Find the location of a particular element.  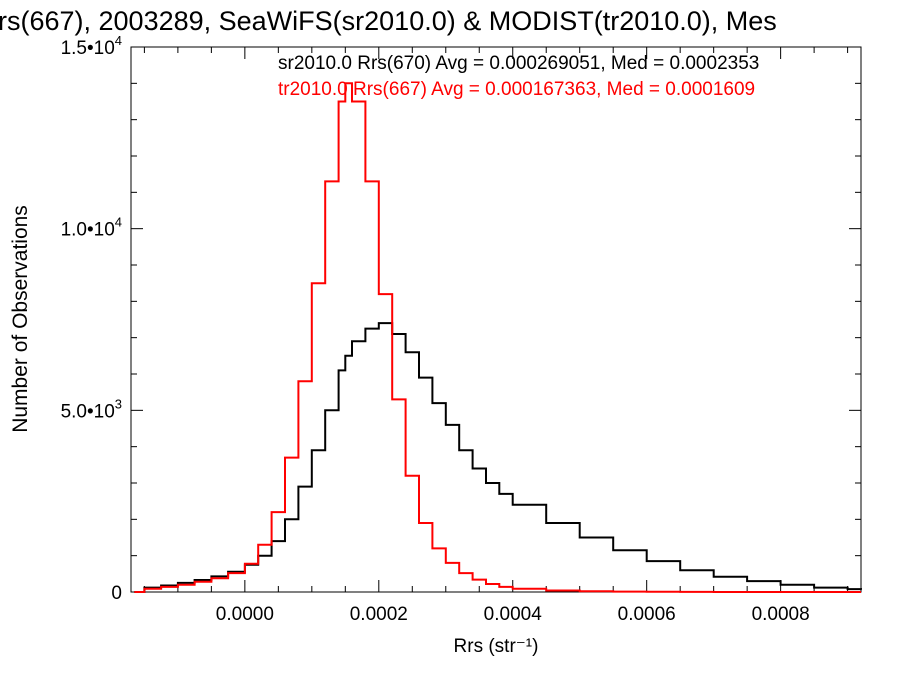

x-tick-label: 0.0008 is located at coordinates (781, 614).